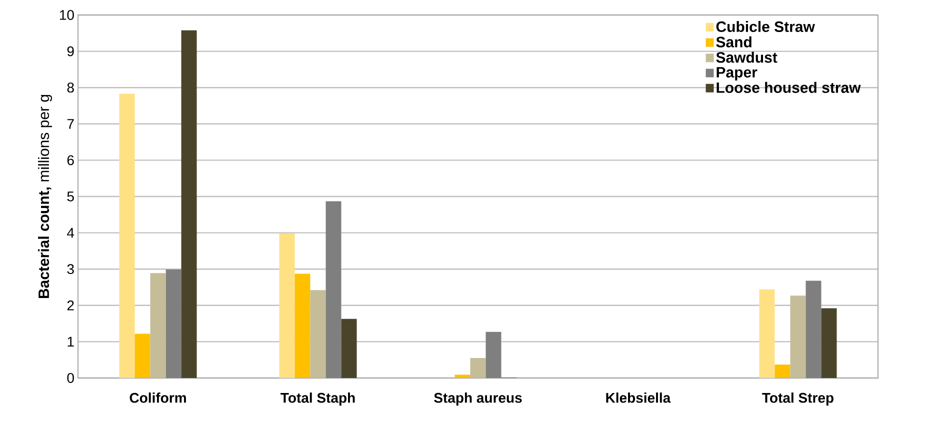 This screenshot has height=430, width=943. What do you see at coordinates (70, 269) in the screenshot?
I see `y-tick-label: 3` at bounding box center [70, 269].